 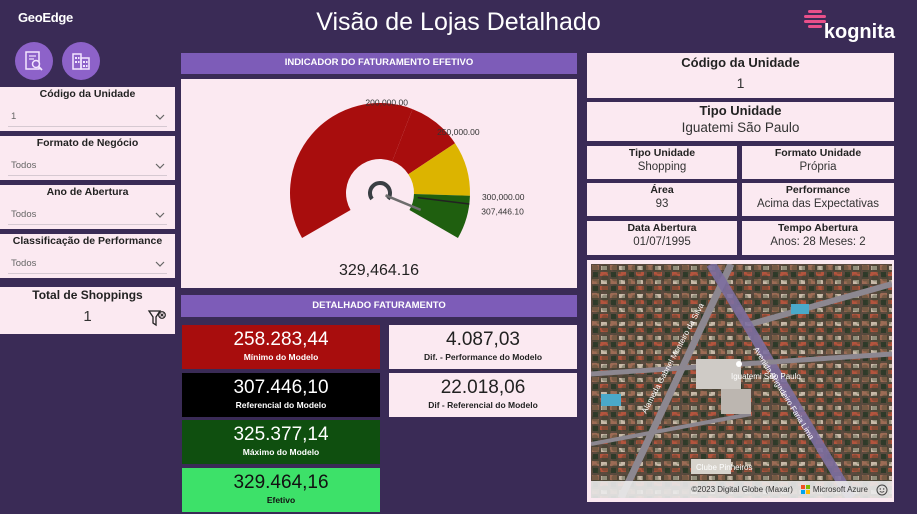 I want to click on map-place-label: Iguatemi São Paulo, so click(x=766, y=376).